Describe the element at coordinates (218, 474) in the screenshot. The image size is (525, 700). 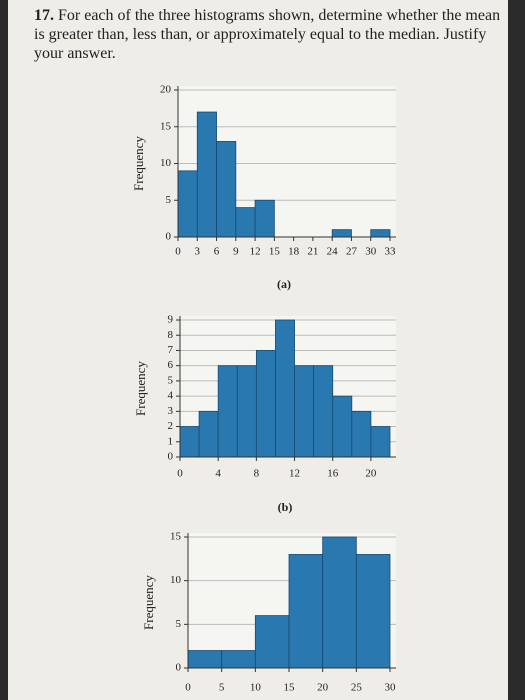
I see `x-tick-label: 4` at that location.